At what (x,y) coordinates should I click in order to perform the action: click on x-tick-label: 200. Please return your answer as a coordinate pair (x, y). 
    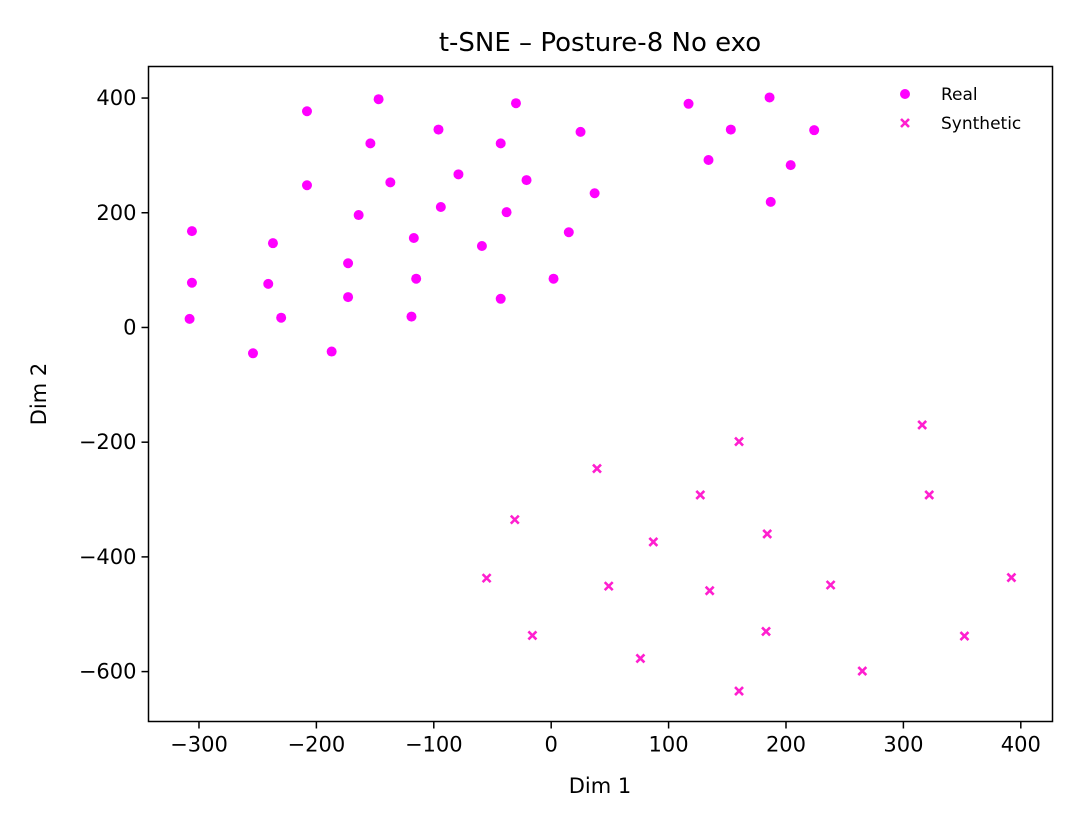
    Looking at the image, I should click on (786, 745).